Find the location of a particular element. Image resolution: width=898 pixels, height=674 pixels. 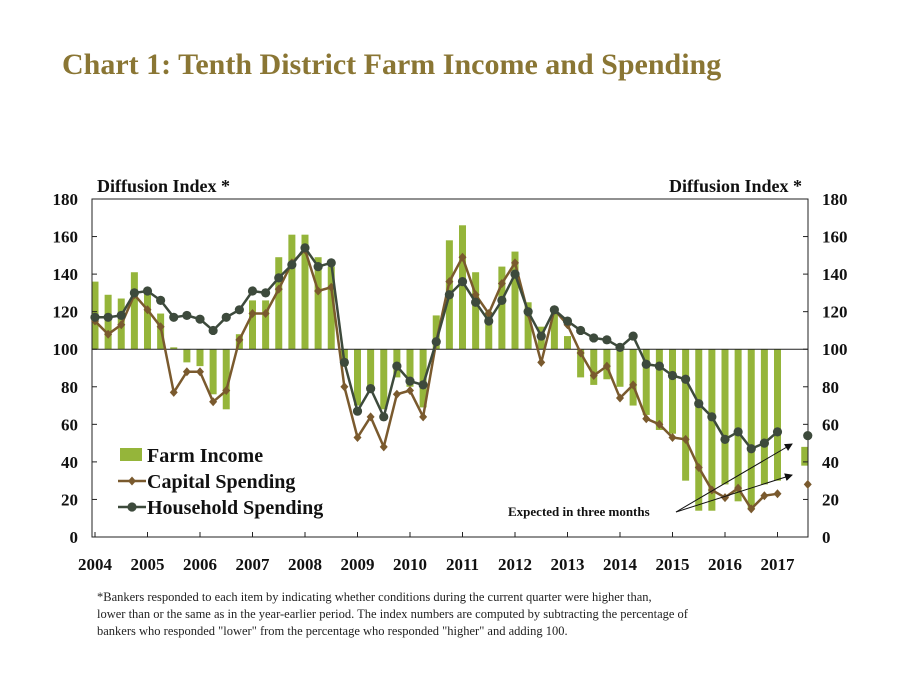

y-tick-label-right: 0 is located at coordinates (826, 537).